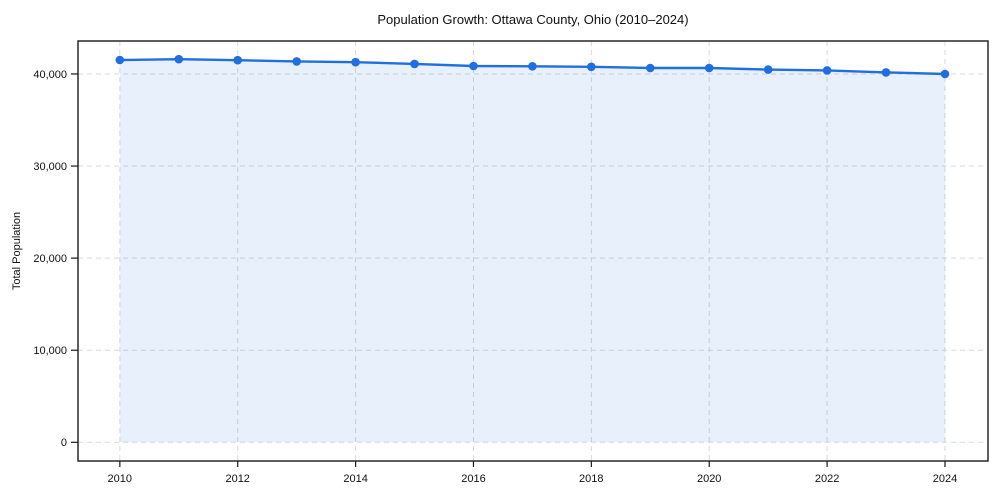 Image resolution: width=1000 pixels, height=500 pixels. I want to click on x-tick-label: 2016, so click(473, 479).